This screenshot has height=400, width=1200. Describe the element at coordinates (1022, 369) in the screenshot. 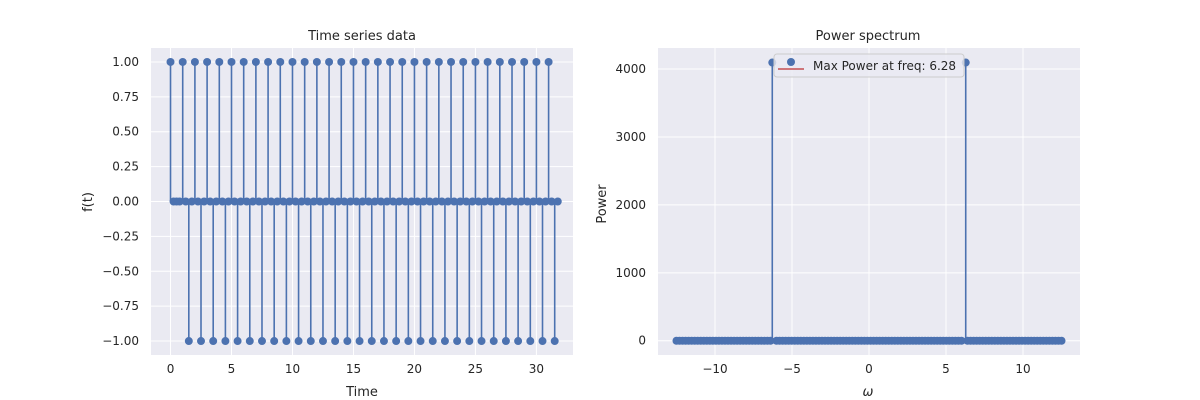

I see `power-spectrum-x-tick-label: 10` at that location.